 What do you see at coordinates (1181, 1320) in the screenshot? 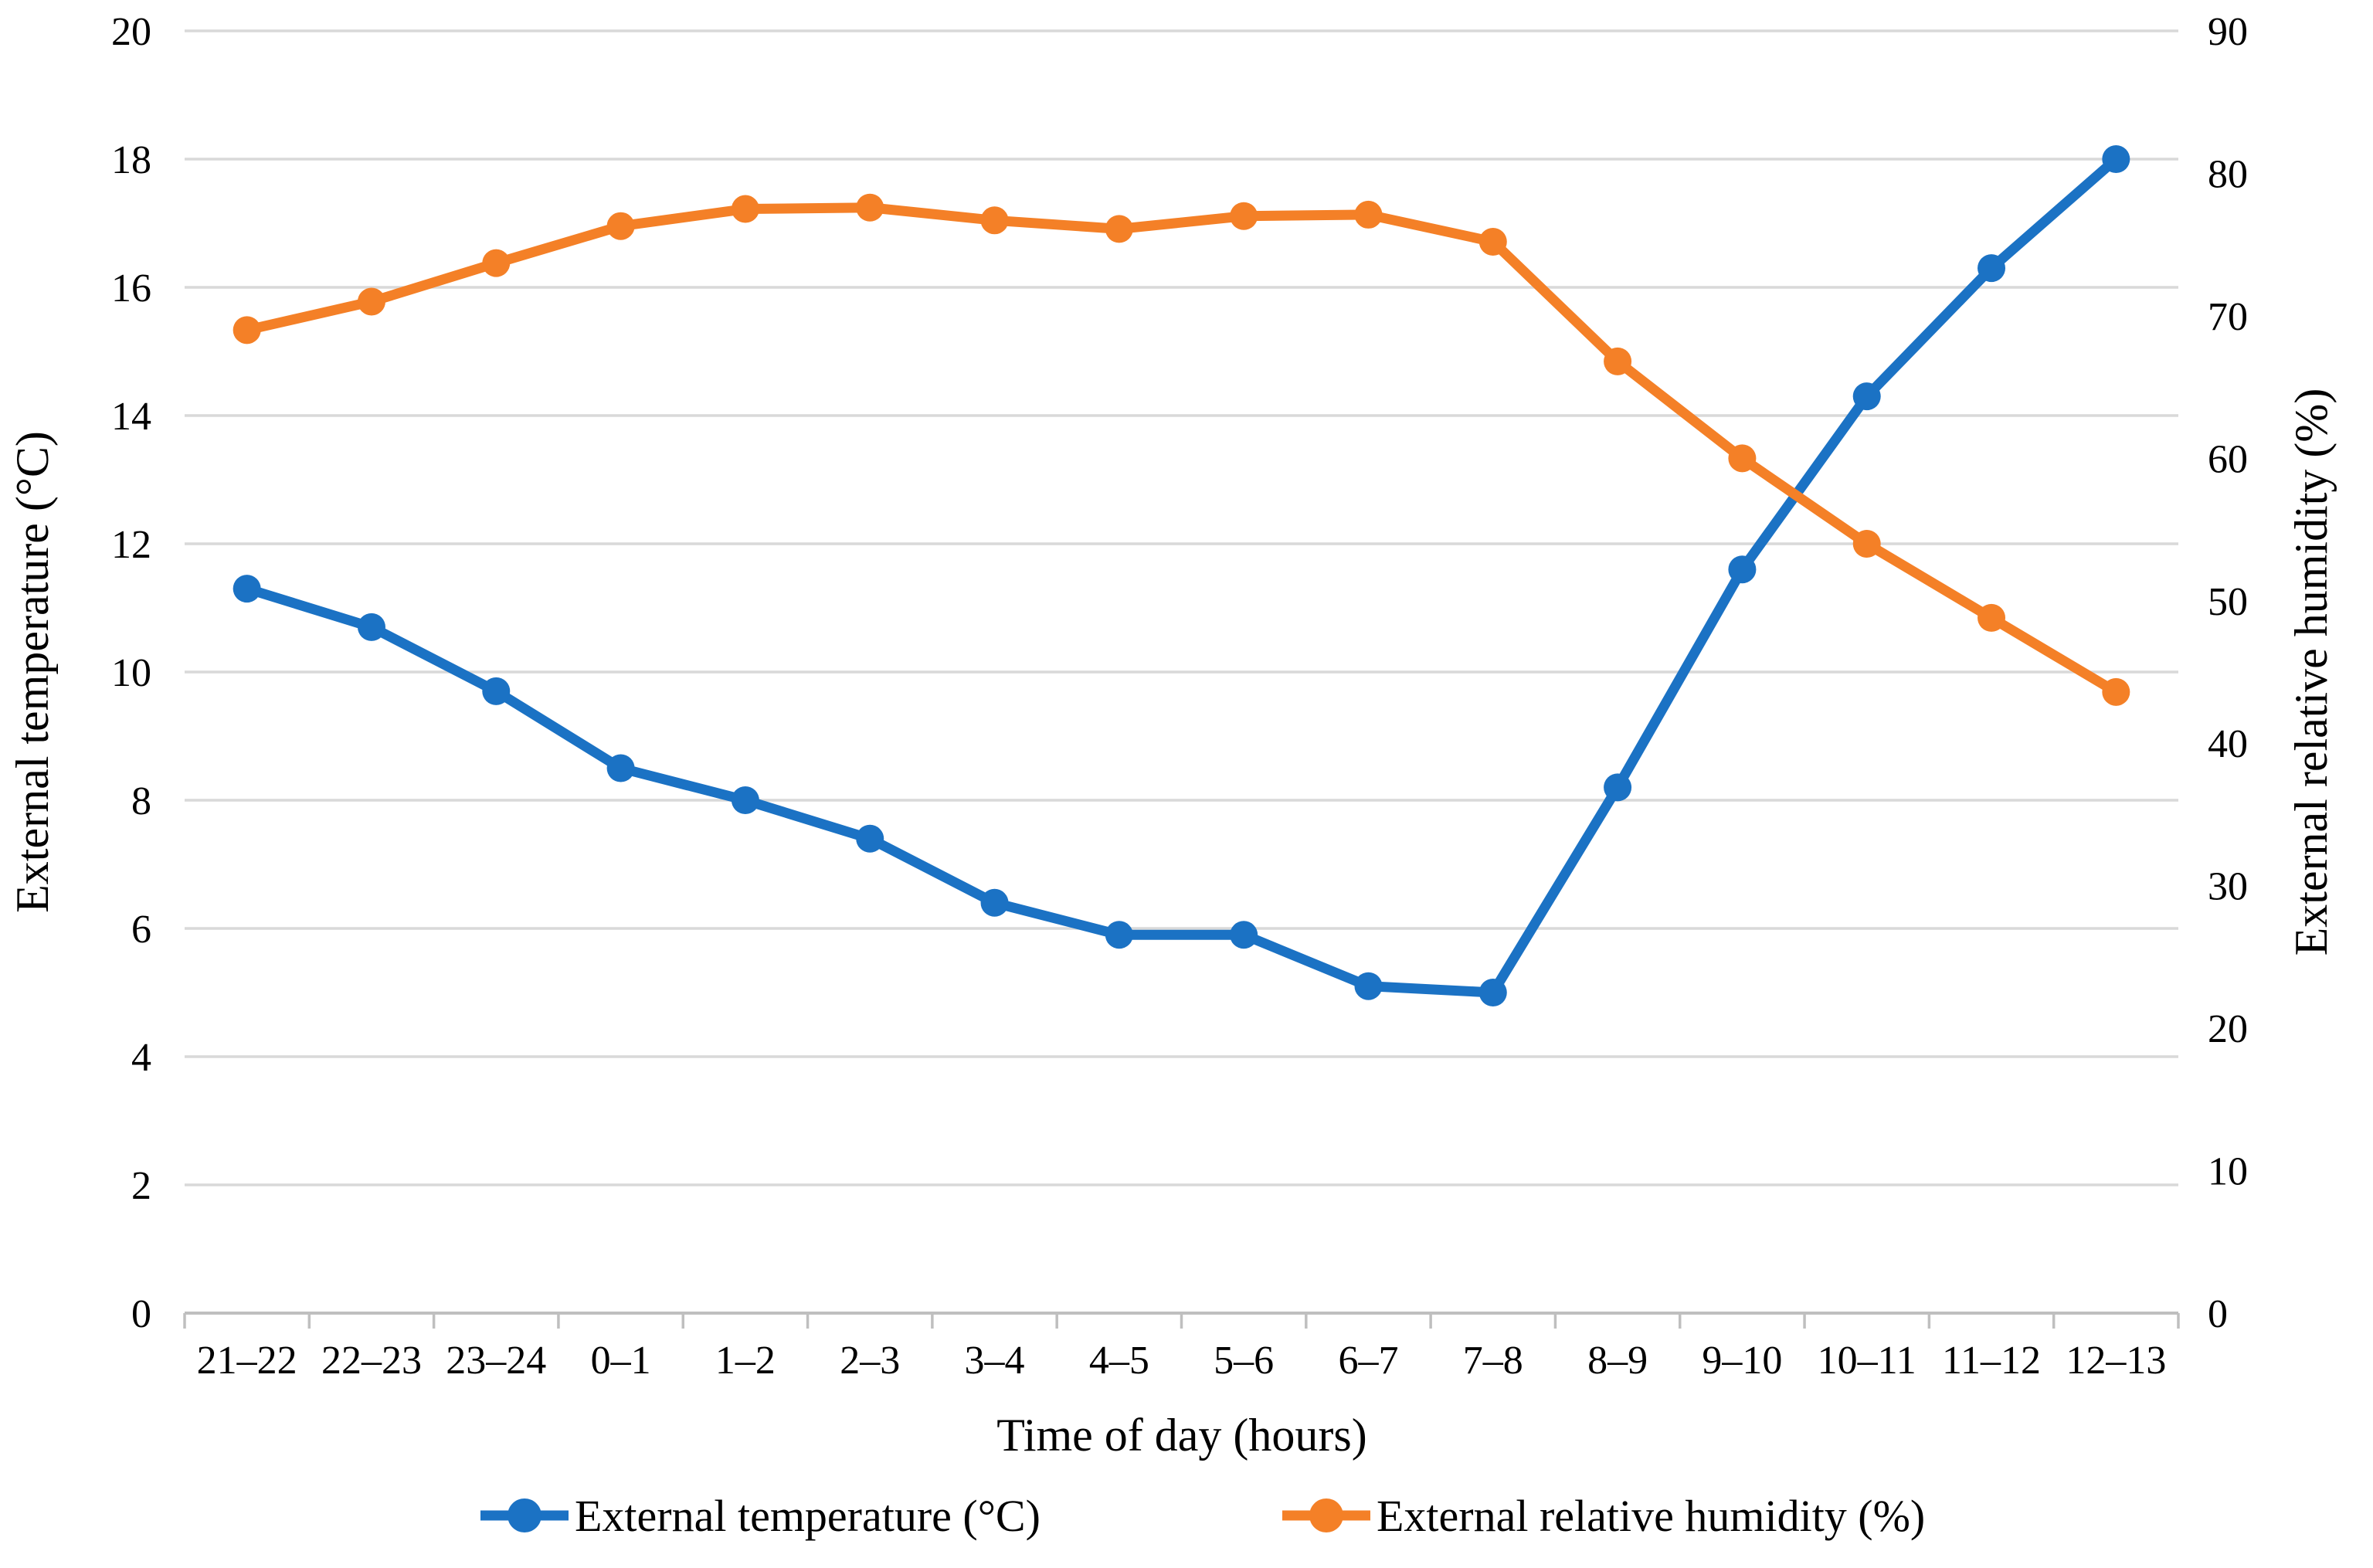
I see `x-axis-line-and-ticks` at bounding box center [1181, 1320].